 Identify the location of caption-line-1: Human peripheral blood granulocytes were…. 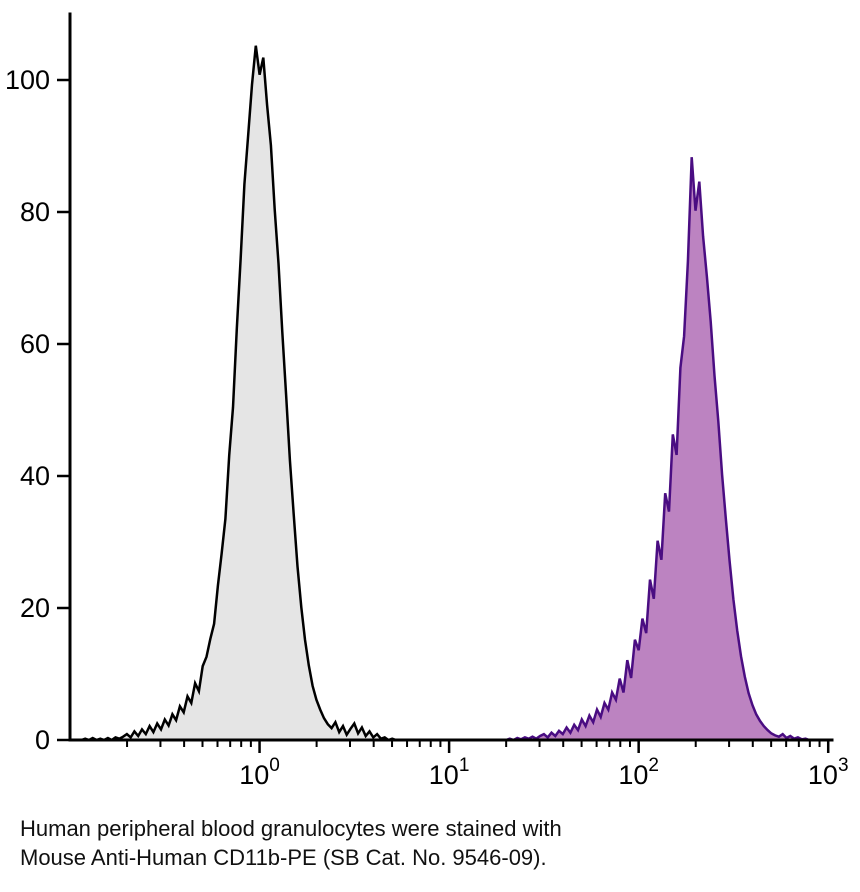
(291, 828).